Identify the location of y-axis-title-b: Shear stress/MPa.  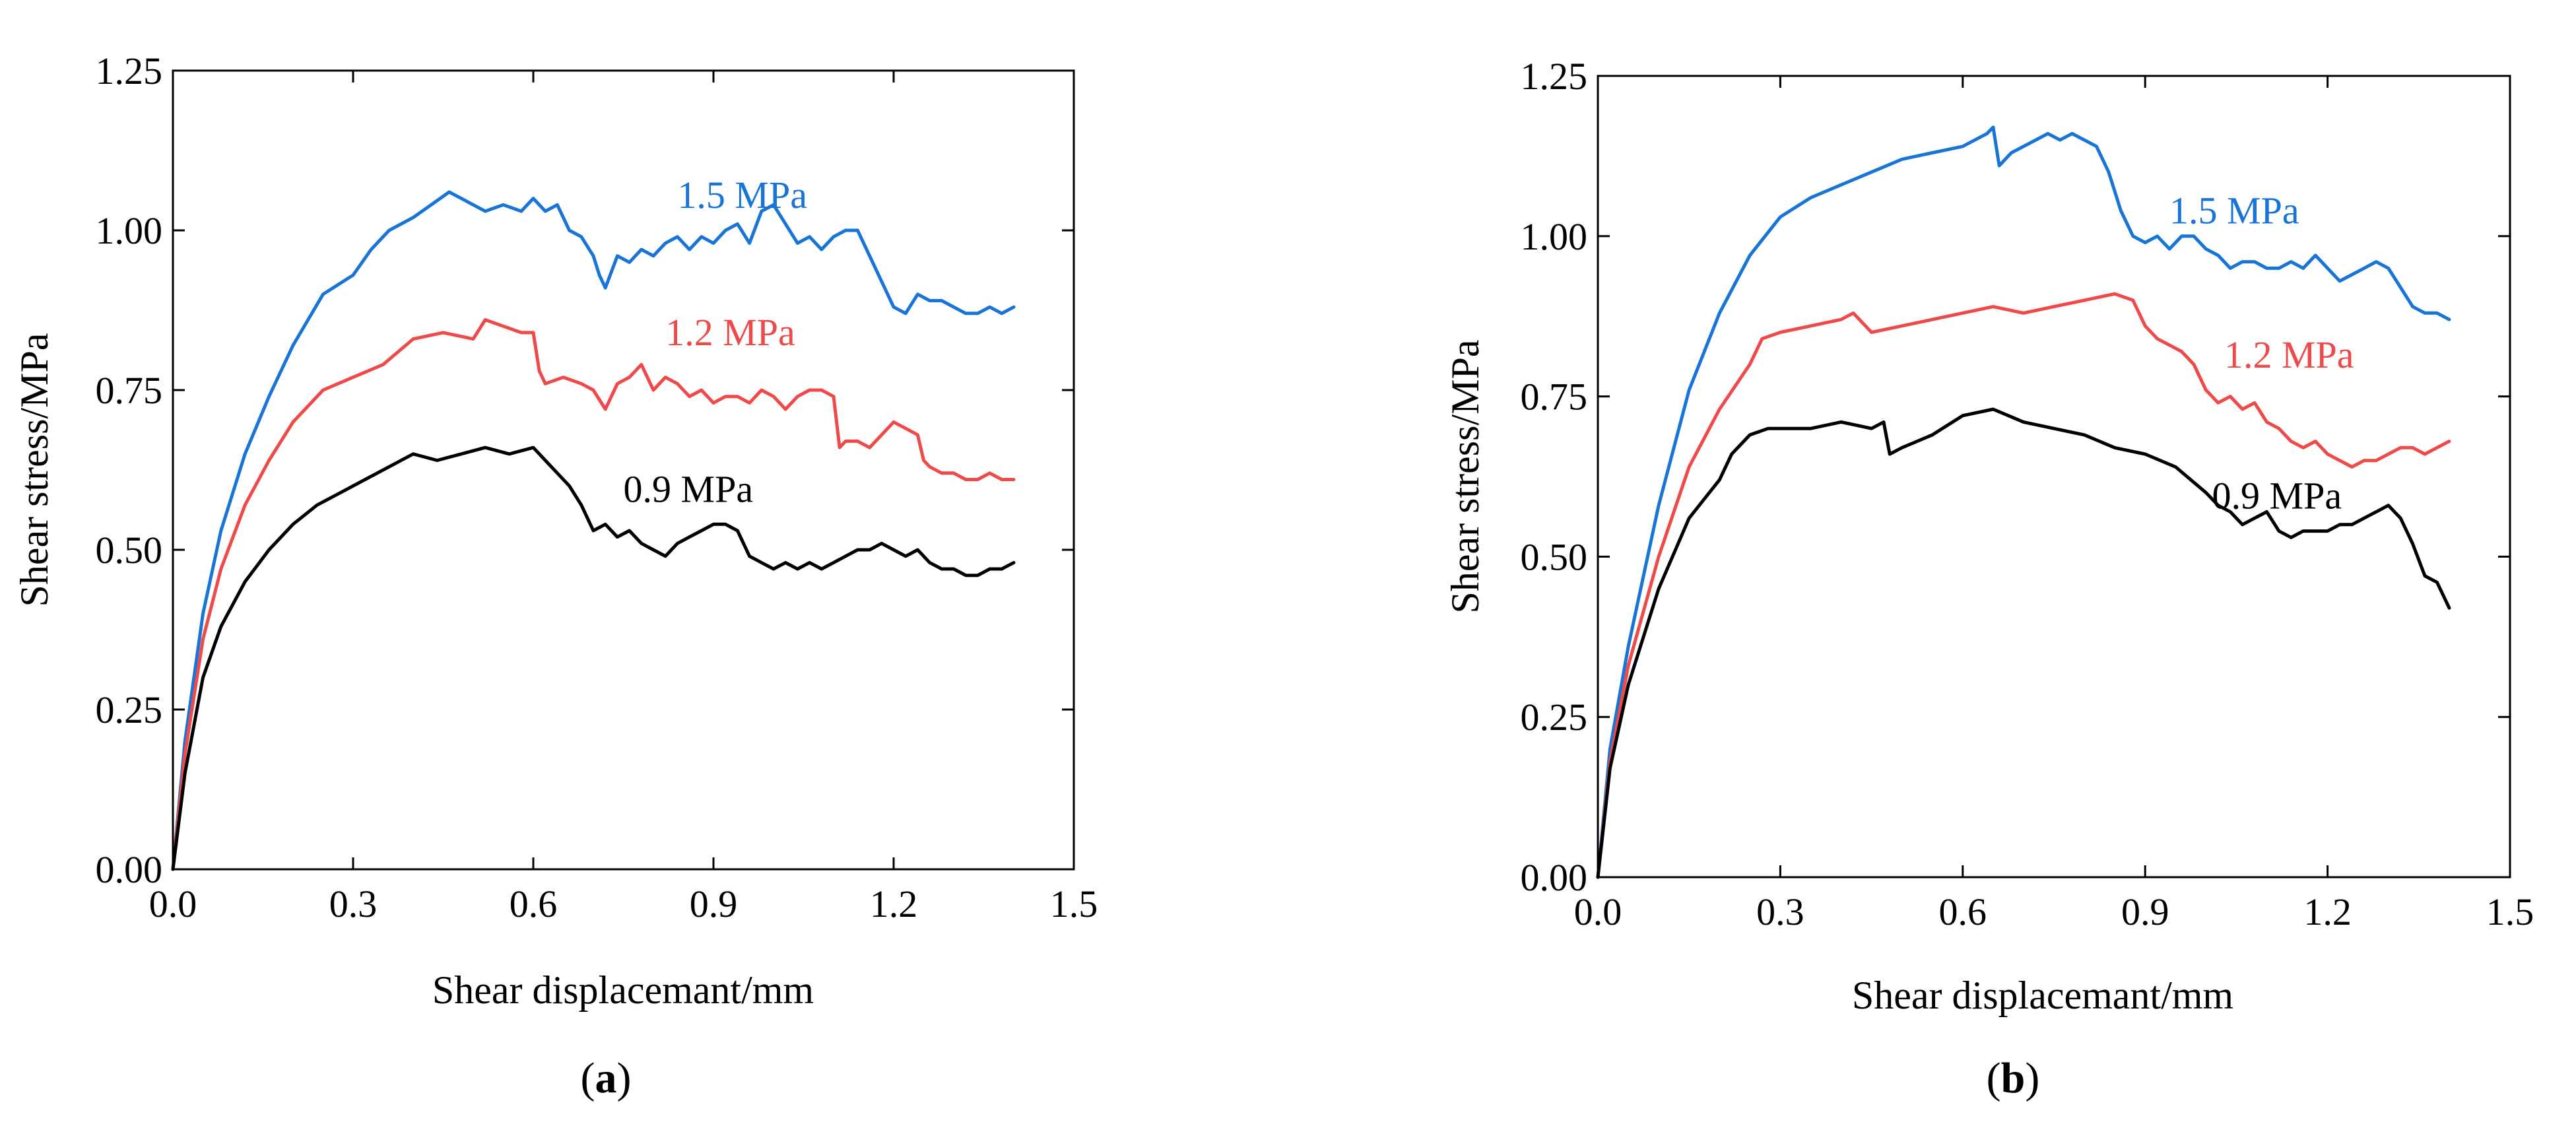
(1465, 477).